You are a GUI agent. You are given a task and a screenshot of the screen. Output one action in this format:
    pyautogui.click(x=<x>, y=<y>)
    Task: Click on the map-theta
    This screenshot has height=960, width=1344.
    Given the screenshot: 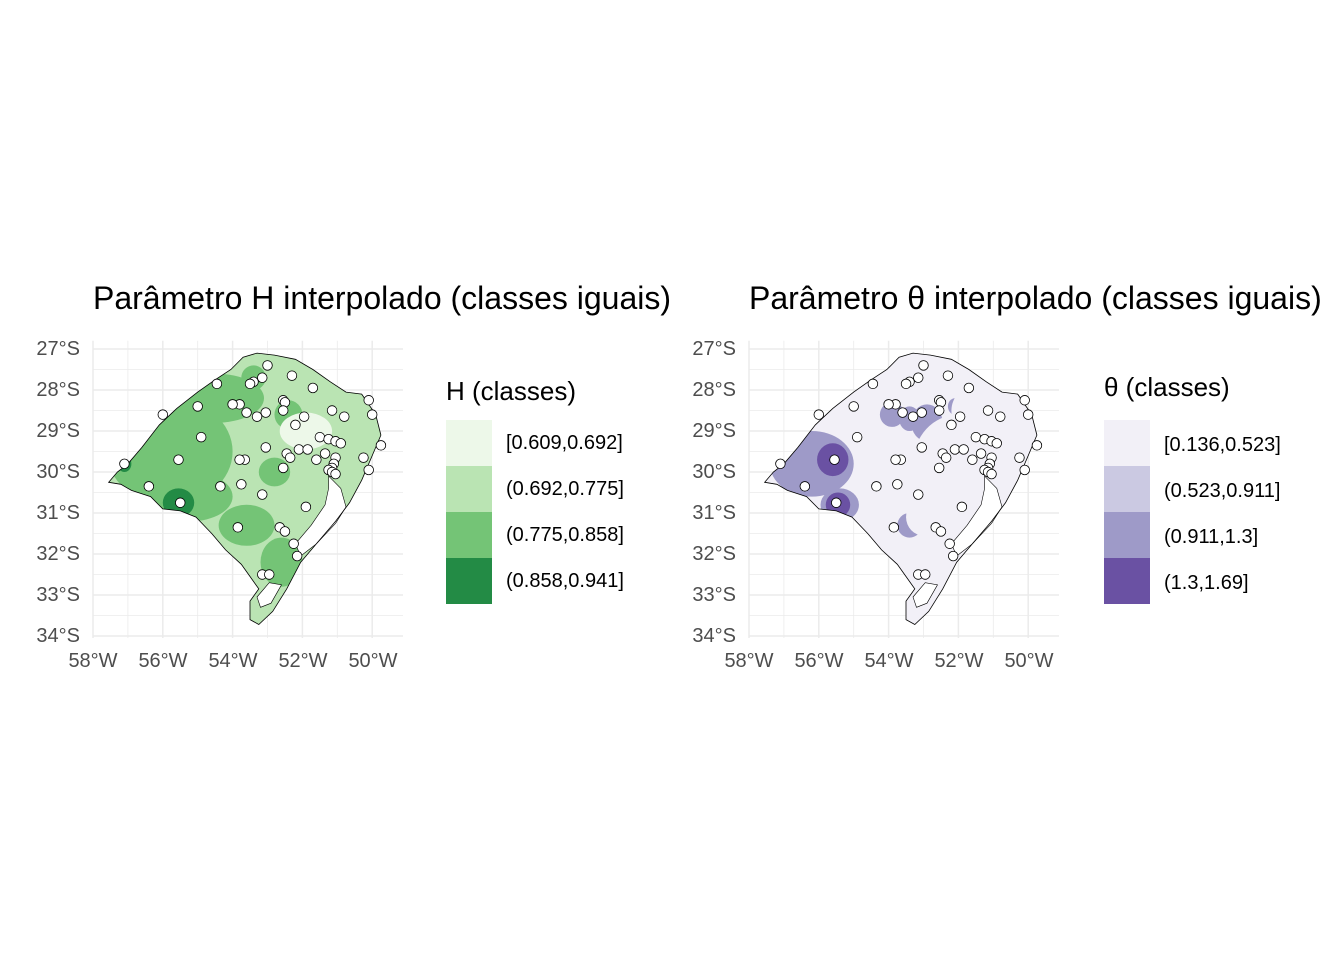 What is the action you would take?
    pyautogui.click(x=903, y=489)
    